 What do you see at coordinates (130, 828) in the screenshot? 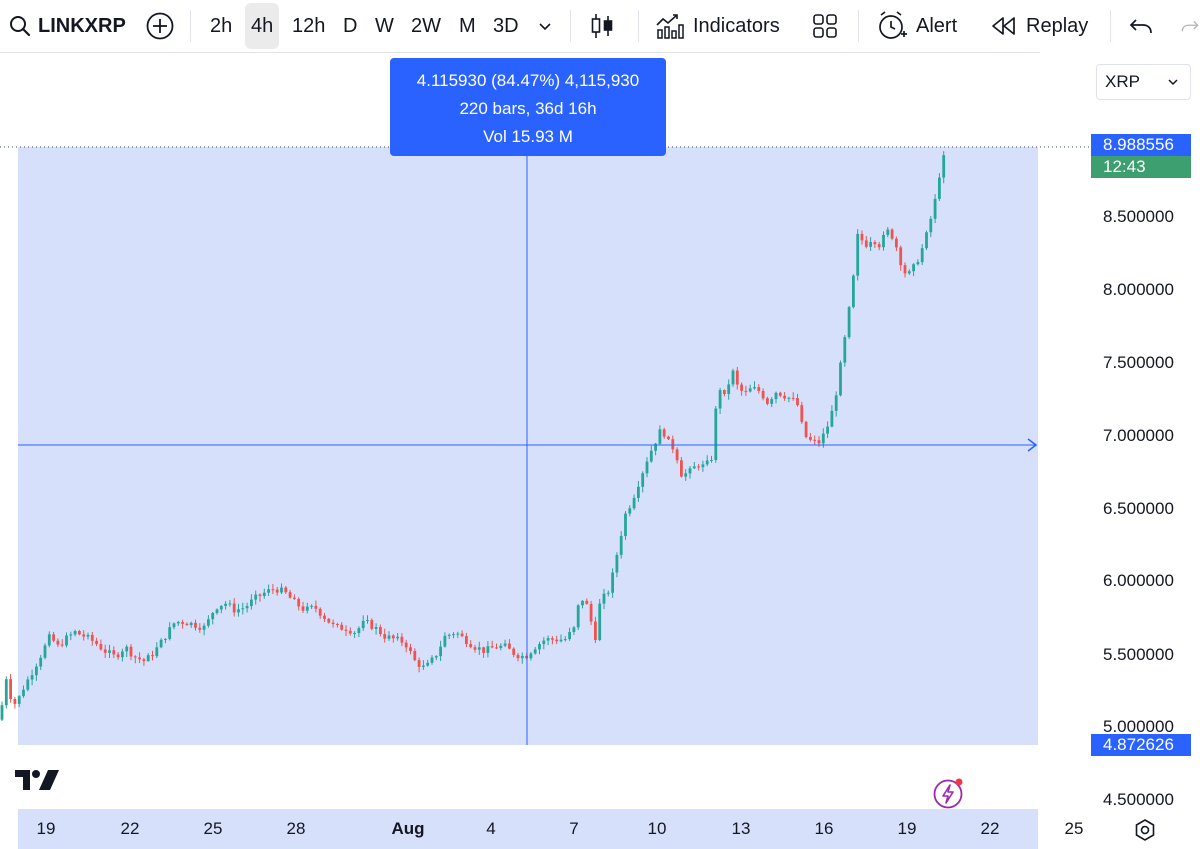
I see `time-tick: 22` at bounding box center [130, 828].